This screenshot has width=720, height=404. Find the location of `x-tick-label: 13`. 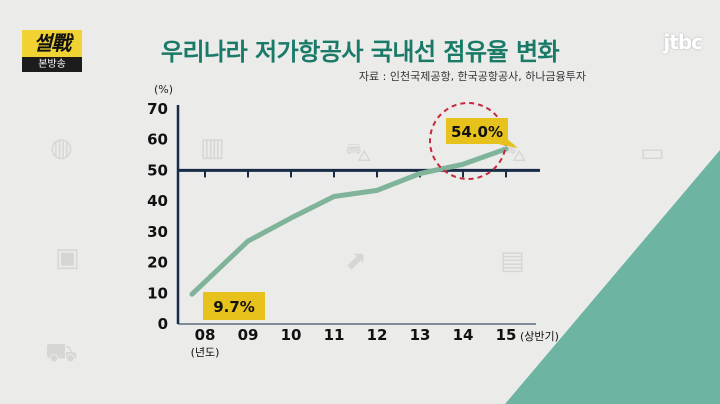

x-tick-label: 13 is located at coordinates (420, 335).